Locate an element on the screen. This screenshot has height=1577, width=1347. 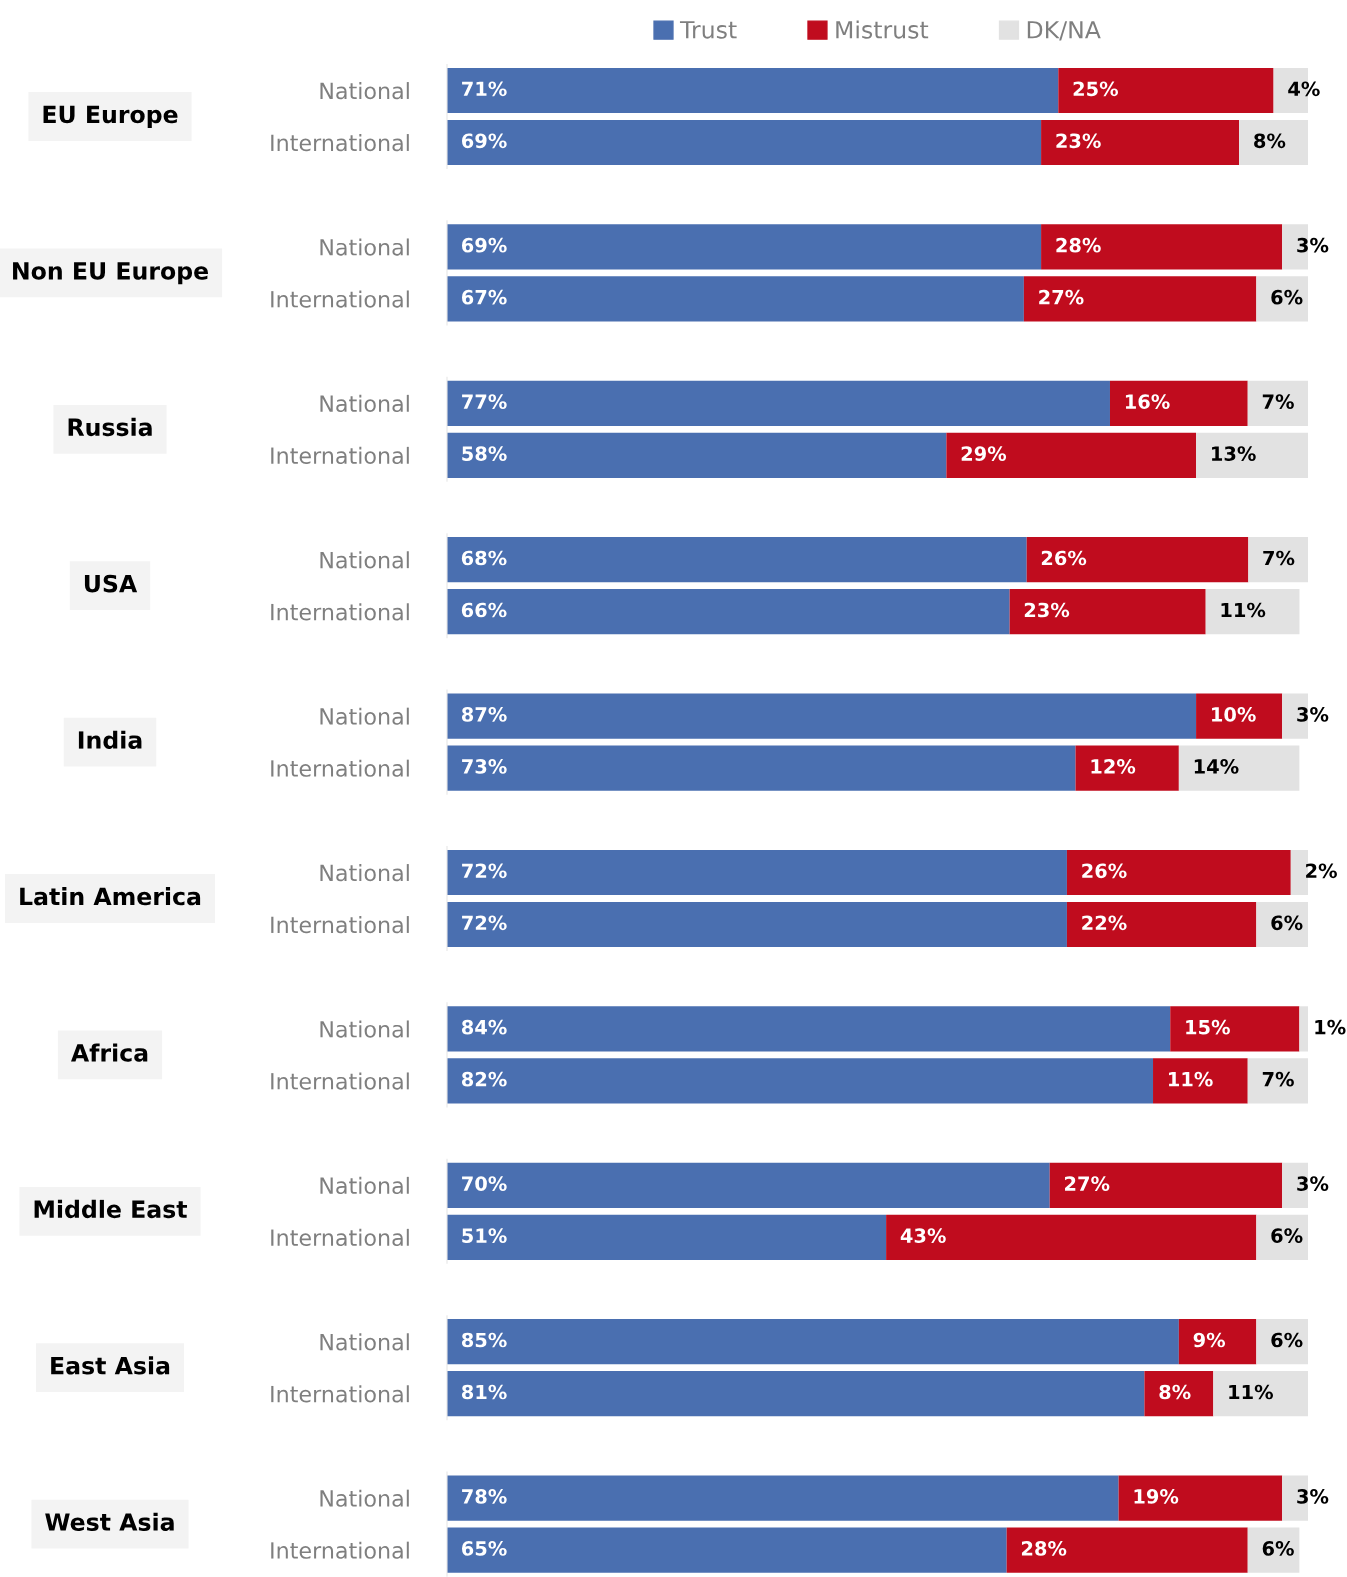
data-label: 4% is located at coordinates (1304, 89).